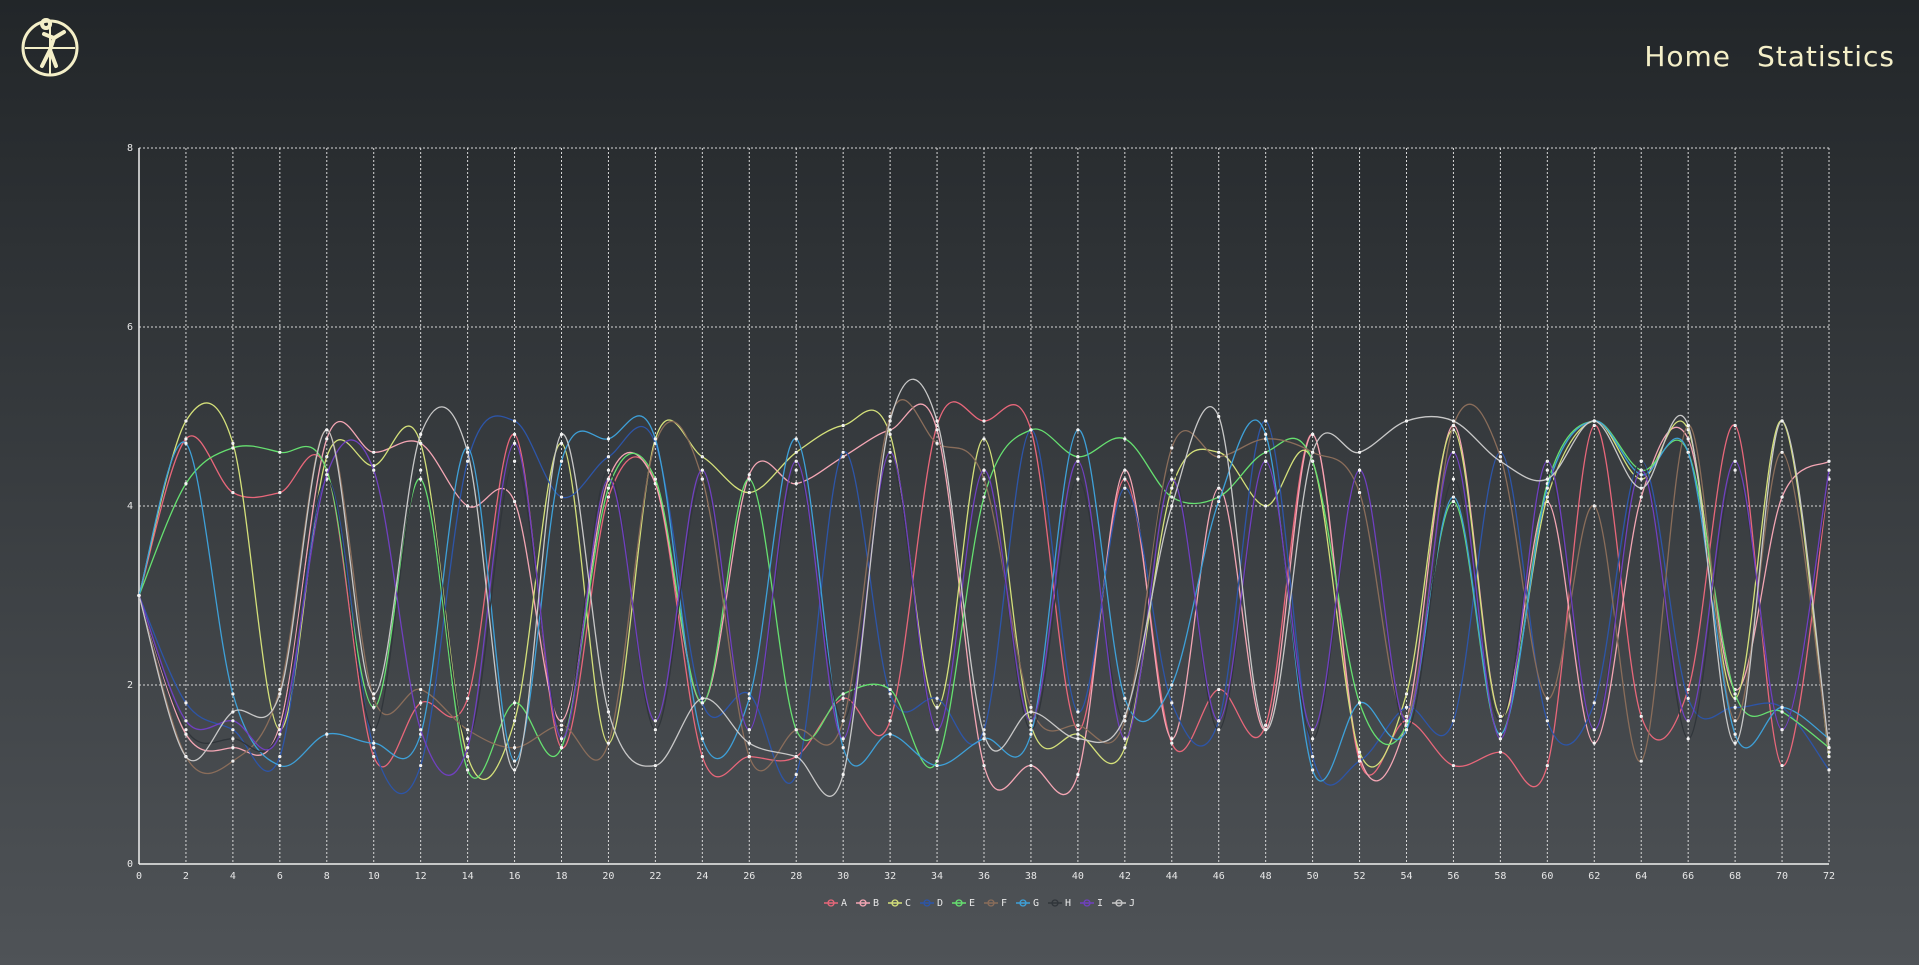 This screenshot has width=1919, height=965. What do you see at coordinates (130, 327) in the screenshot?
I see `y-tick-label: 6` at bounding box center [130, 327].